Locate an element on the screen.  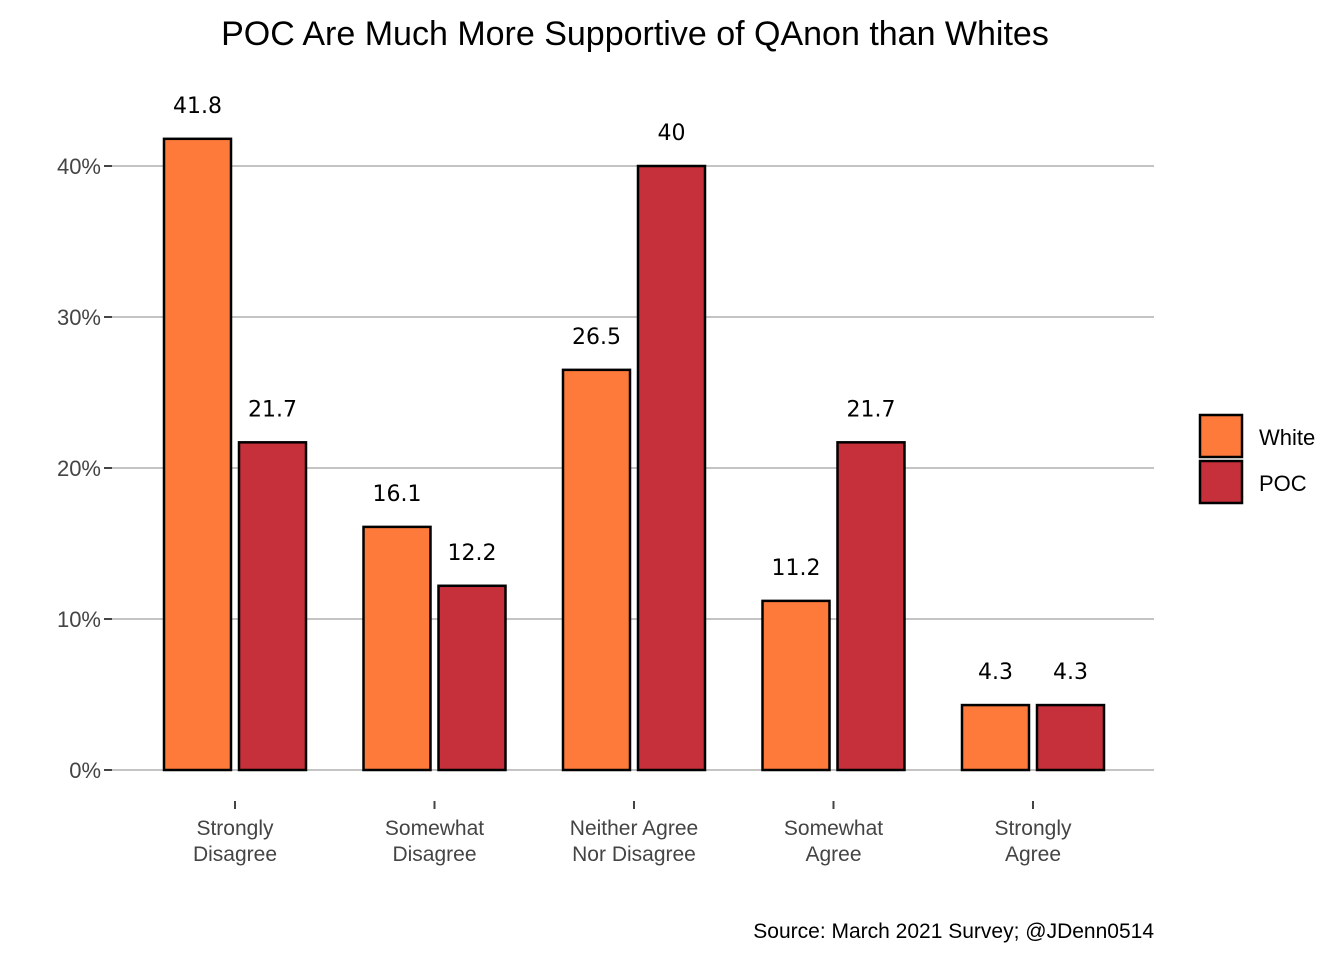
y-tick-label: 40% is located at coordinates (79, 166).